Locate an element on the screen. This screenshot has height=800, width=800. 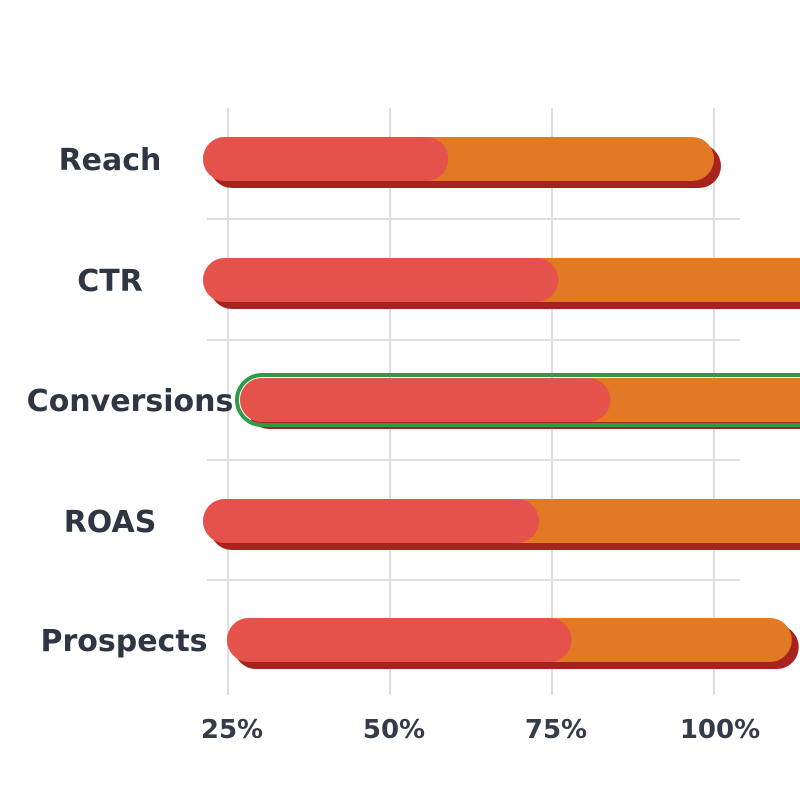
category-label: Prospects is located at coordinates (123, 641).